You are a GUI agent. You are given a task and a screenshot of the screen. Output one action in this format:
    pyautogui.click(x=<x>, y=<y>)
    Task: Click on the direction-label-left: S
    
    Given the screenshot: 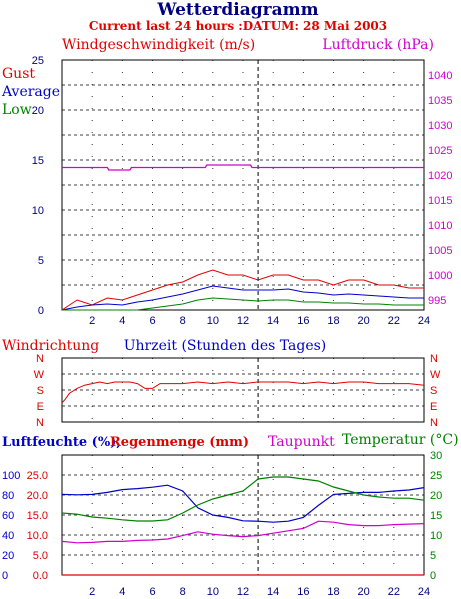 What is the action you would take?
    pyautogui.click(x=40, y=391)
    